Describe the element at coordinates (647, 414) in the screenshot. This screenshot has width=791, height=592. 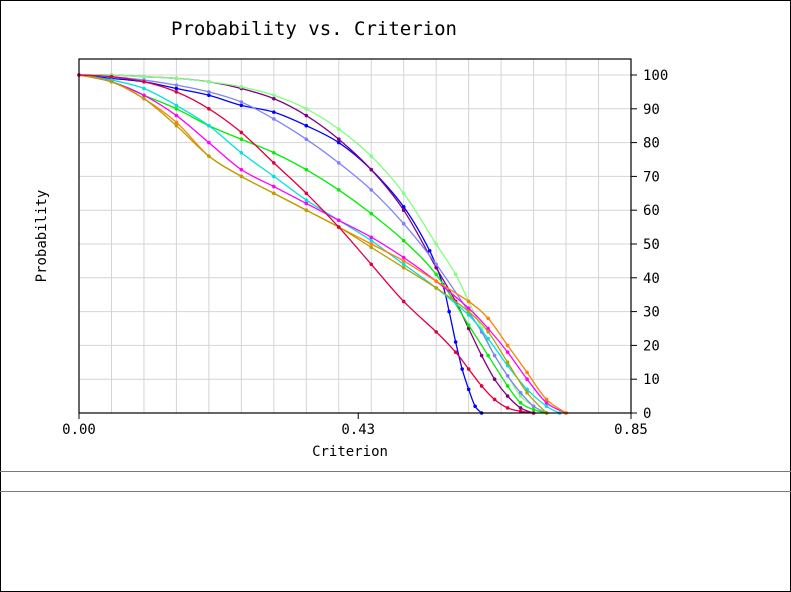
I see `y-tick-label: 0` at that location.